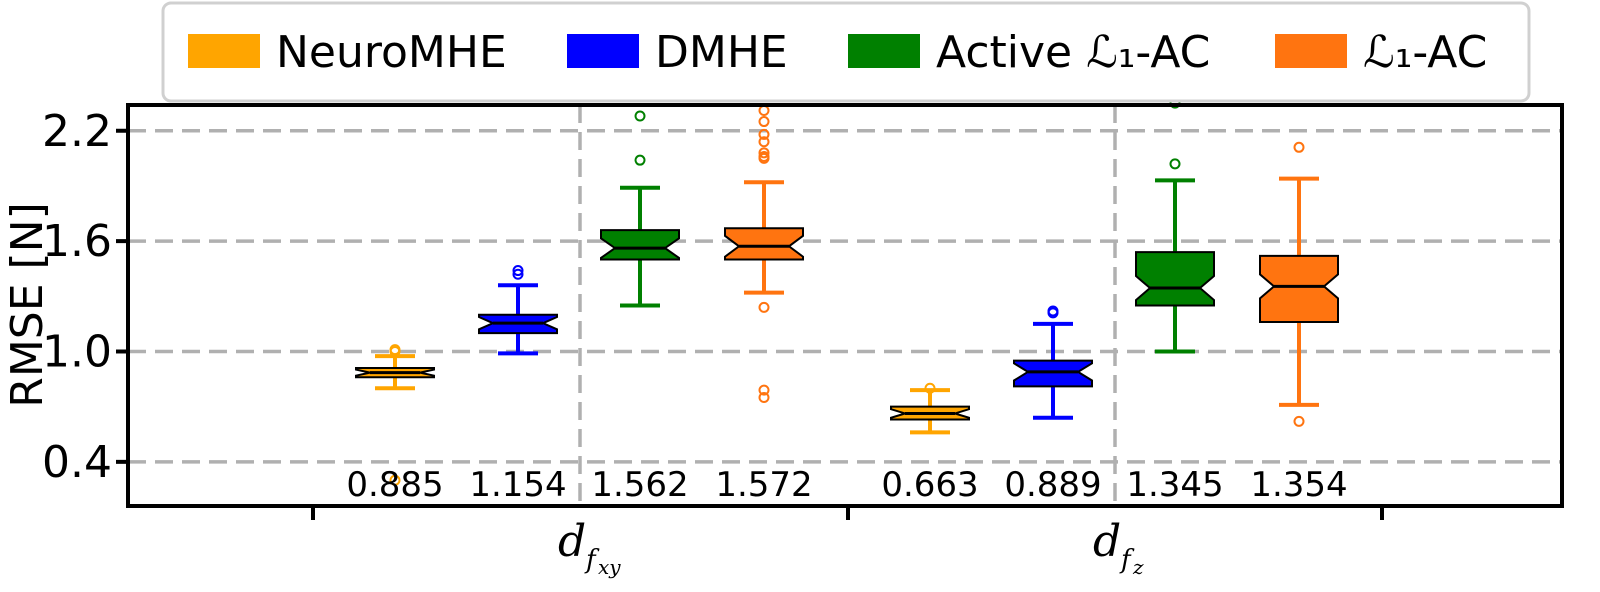 This screenshot has width=1600, height=592. I want to click on median-value-label: 1.562, so click(639, 485).